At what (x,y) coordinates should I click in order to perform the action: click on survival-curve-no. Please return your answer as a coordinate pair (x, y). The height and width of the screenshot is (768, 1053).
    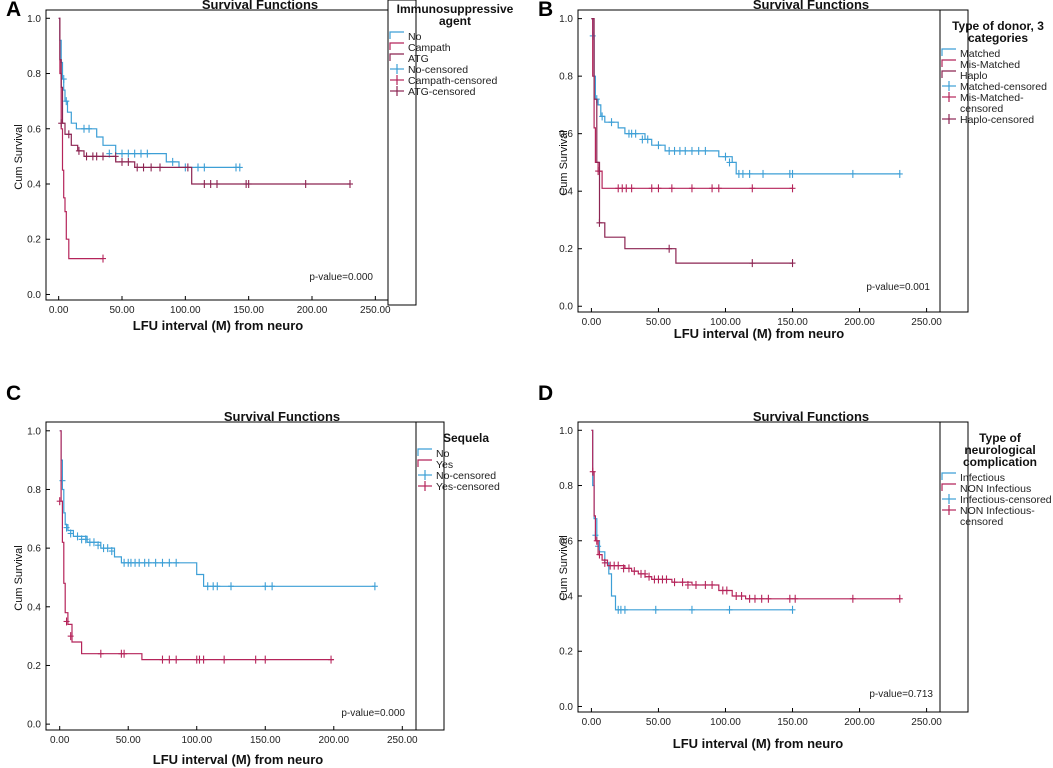
    Looking at the image, I should click on (149, 92).